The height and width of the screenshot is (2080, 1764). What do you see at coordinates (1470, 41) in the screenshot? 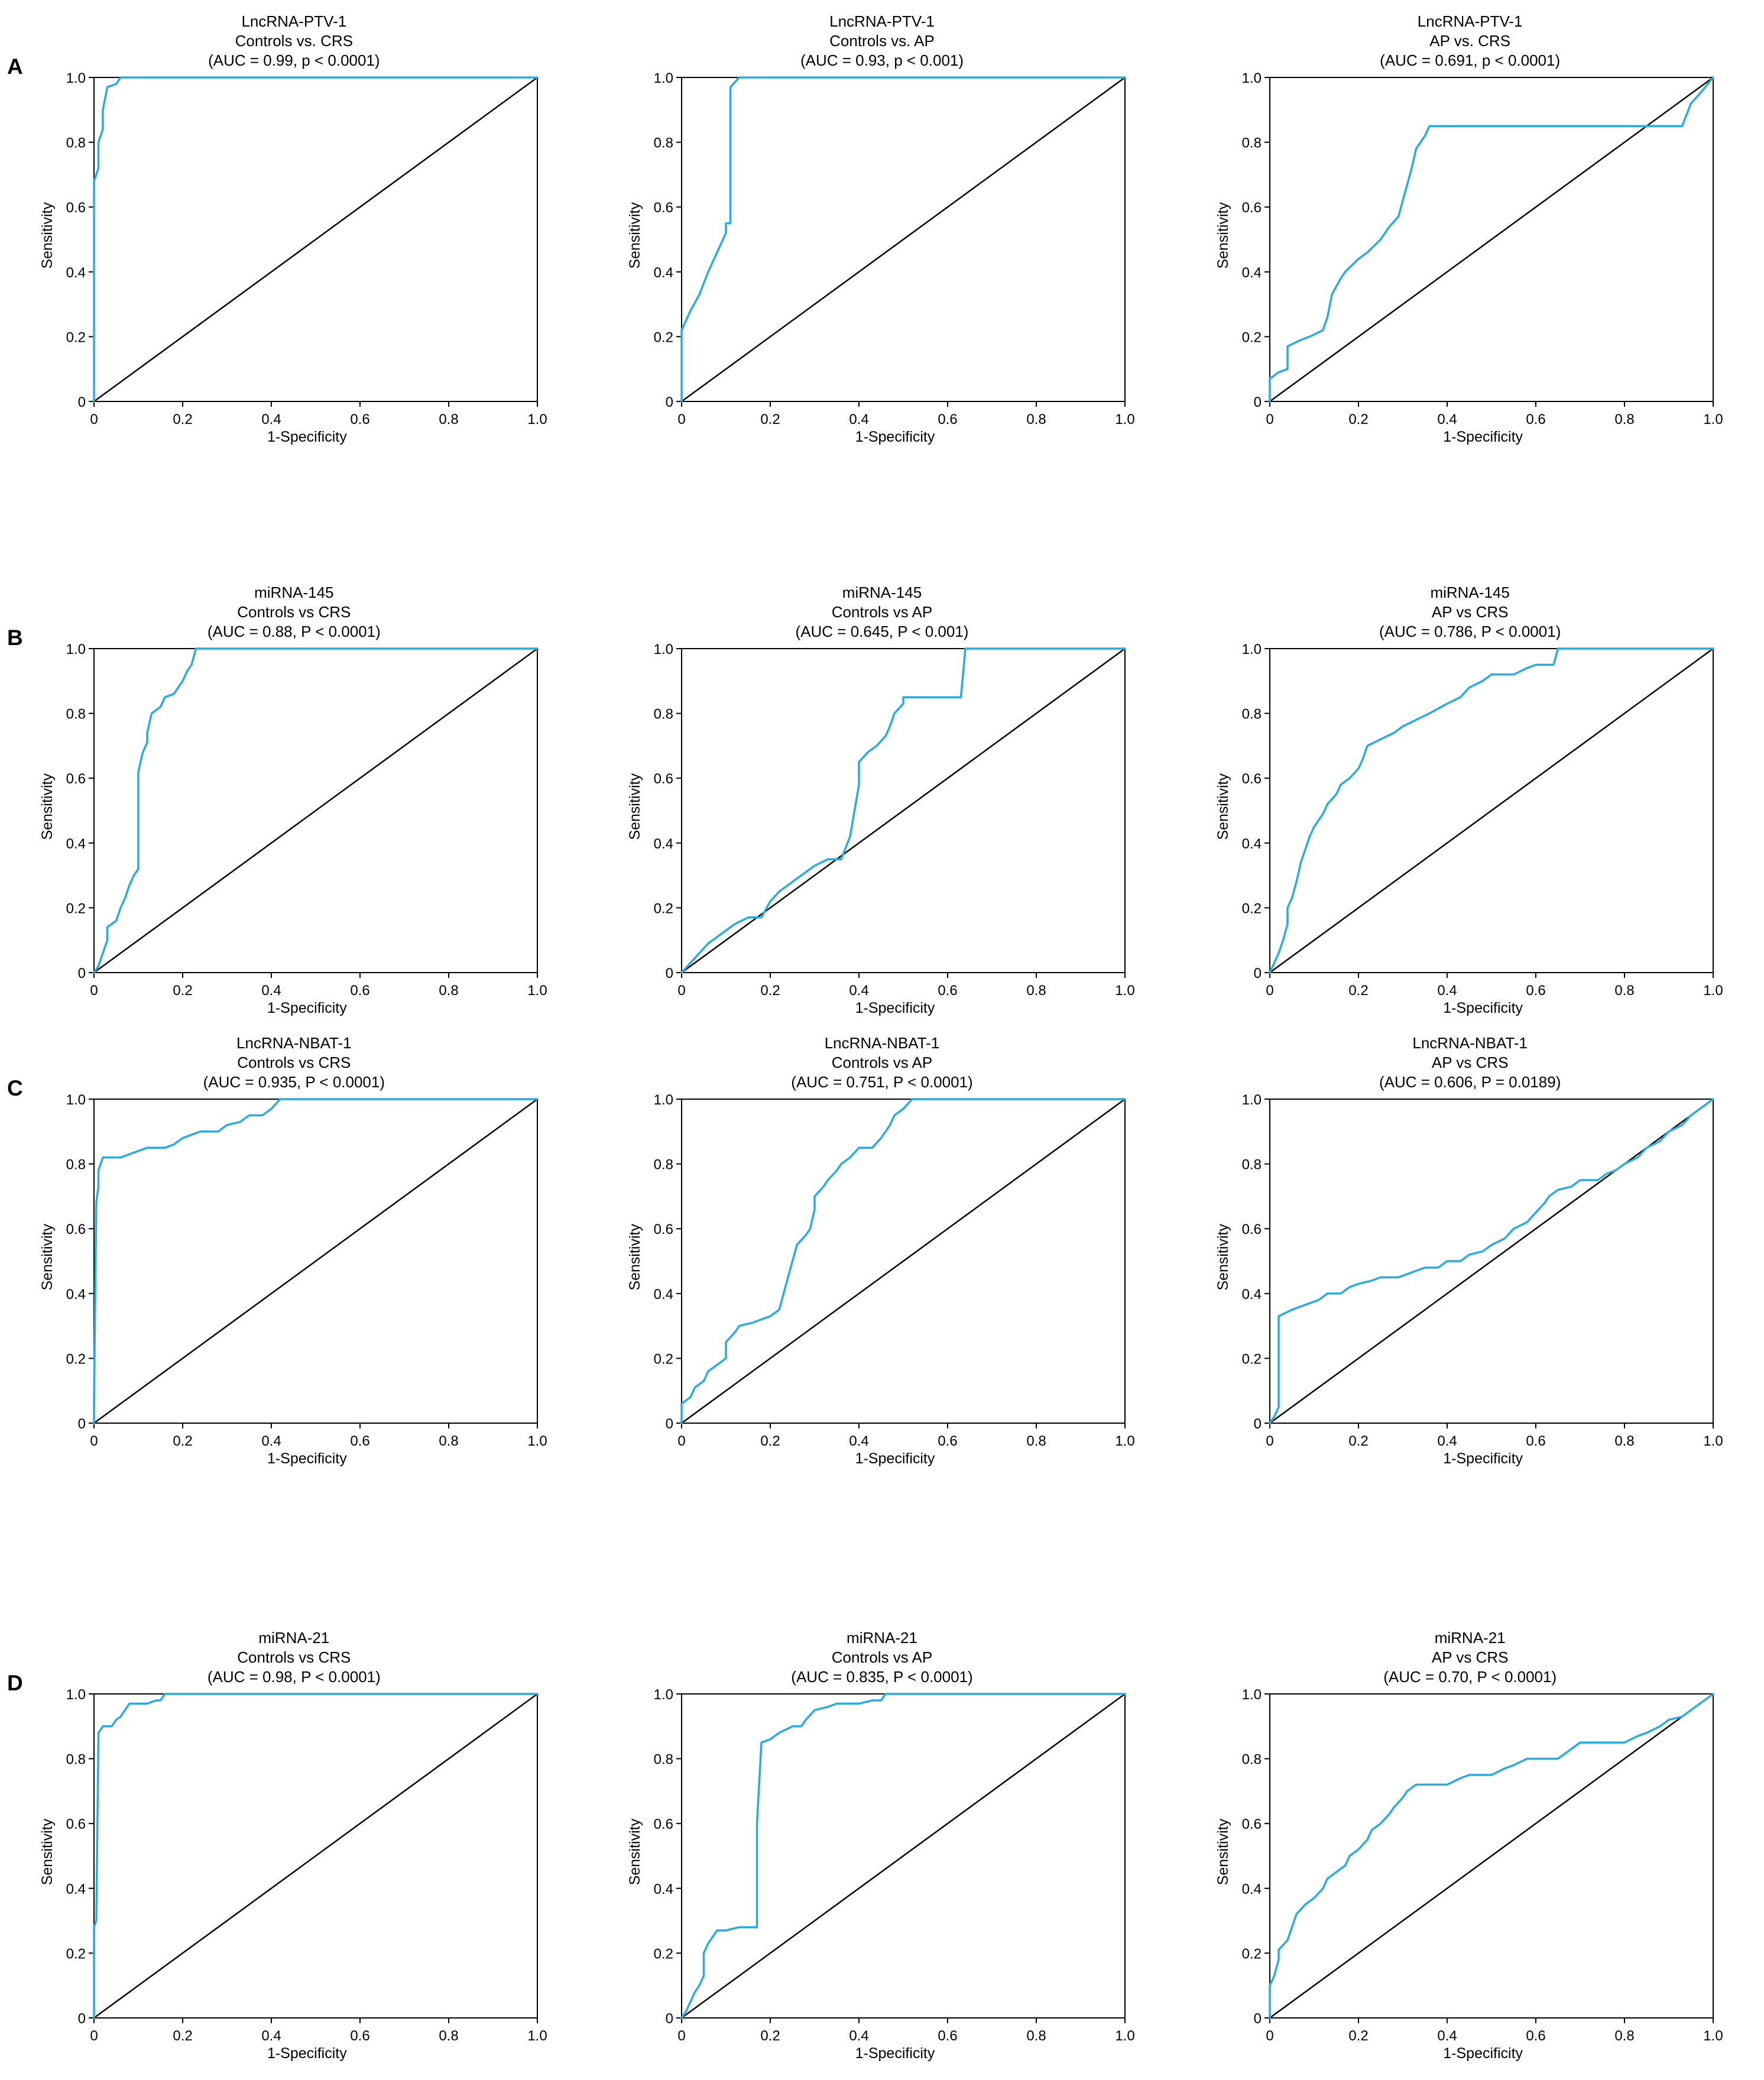
I see `chart-title-line: AP vs. CRS` at bounding box center [1470, 41].